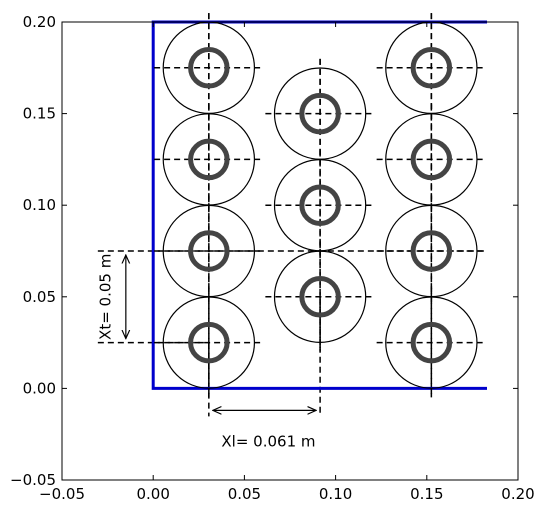  Describe the element at coordinates (426, 494) in the screenshot. I see `x-tick-label: 0.15` at that location.